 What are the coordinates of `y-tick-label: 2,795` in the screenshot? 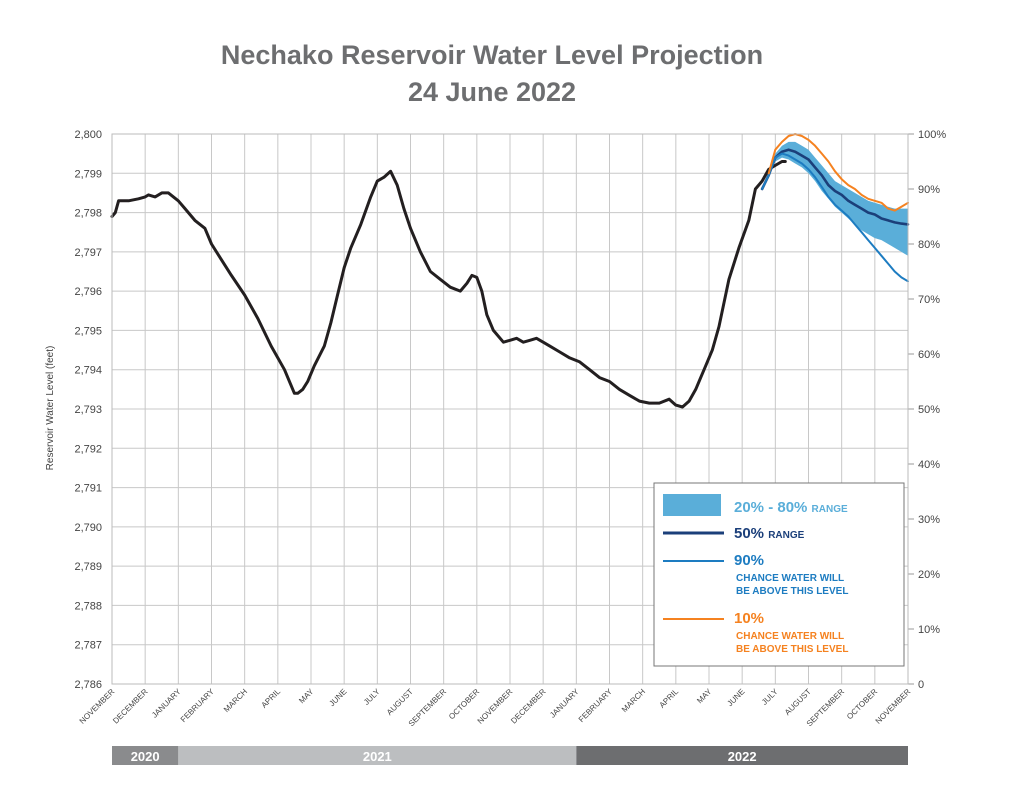 It's located at (88, 331).